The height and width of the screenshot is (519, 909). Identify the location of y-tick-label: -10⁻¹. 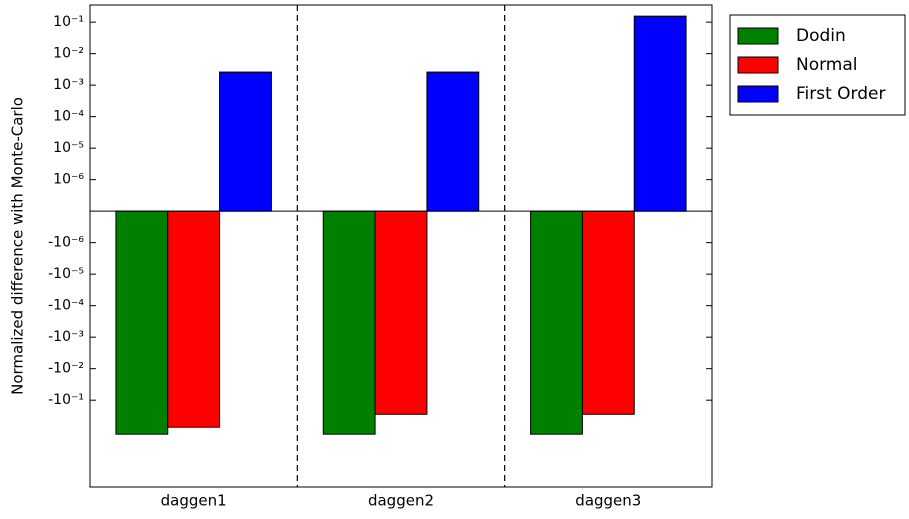
(66, 400).